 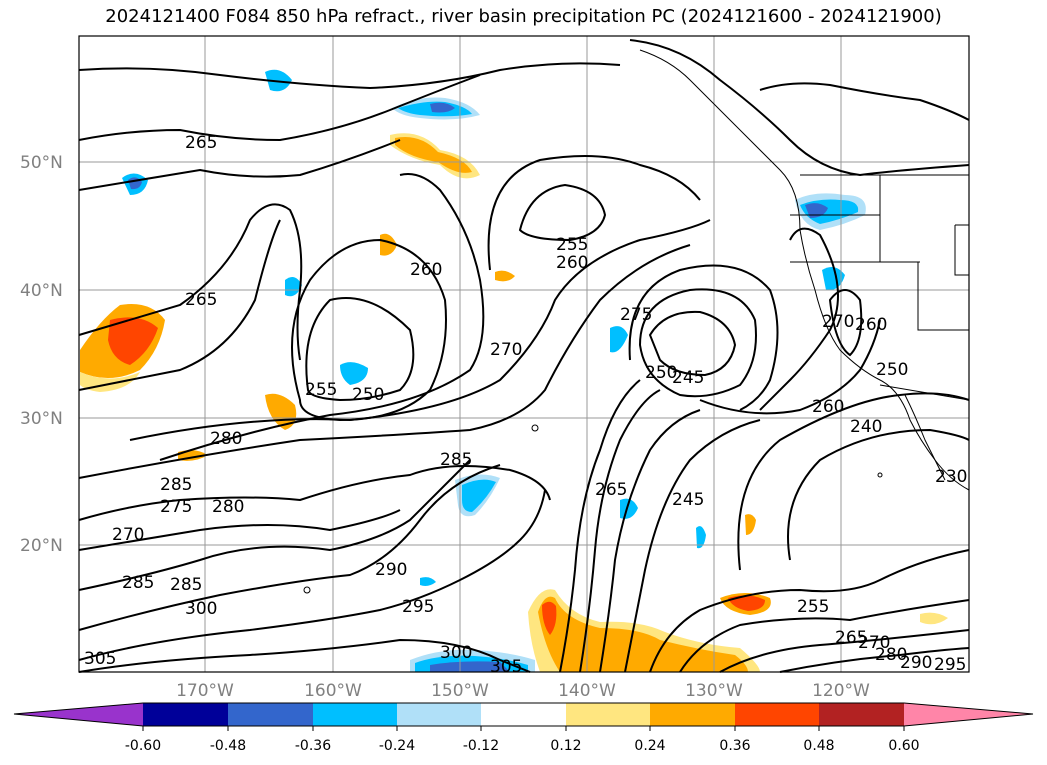 What do you see at coordinates (293, 286) in the screenshot?
I see `precip-neg-mid5` at bounding box center [293, 286].